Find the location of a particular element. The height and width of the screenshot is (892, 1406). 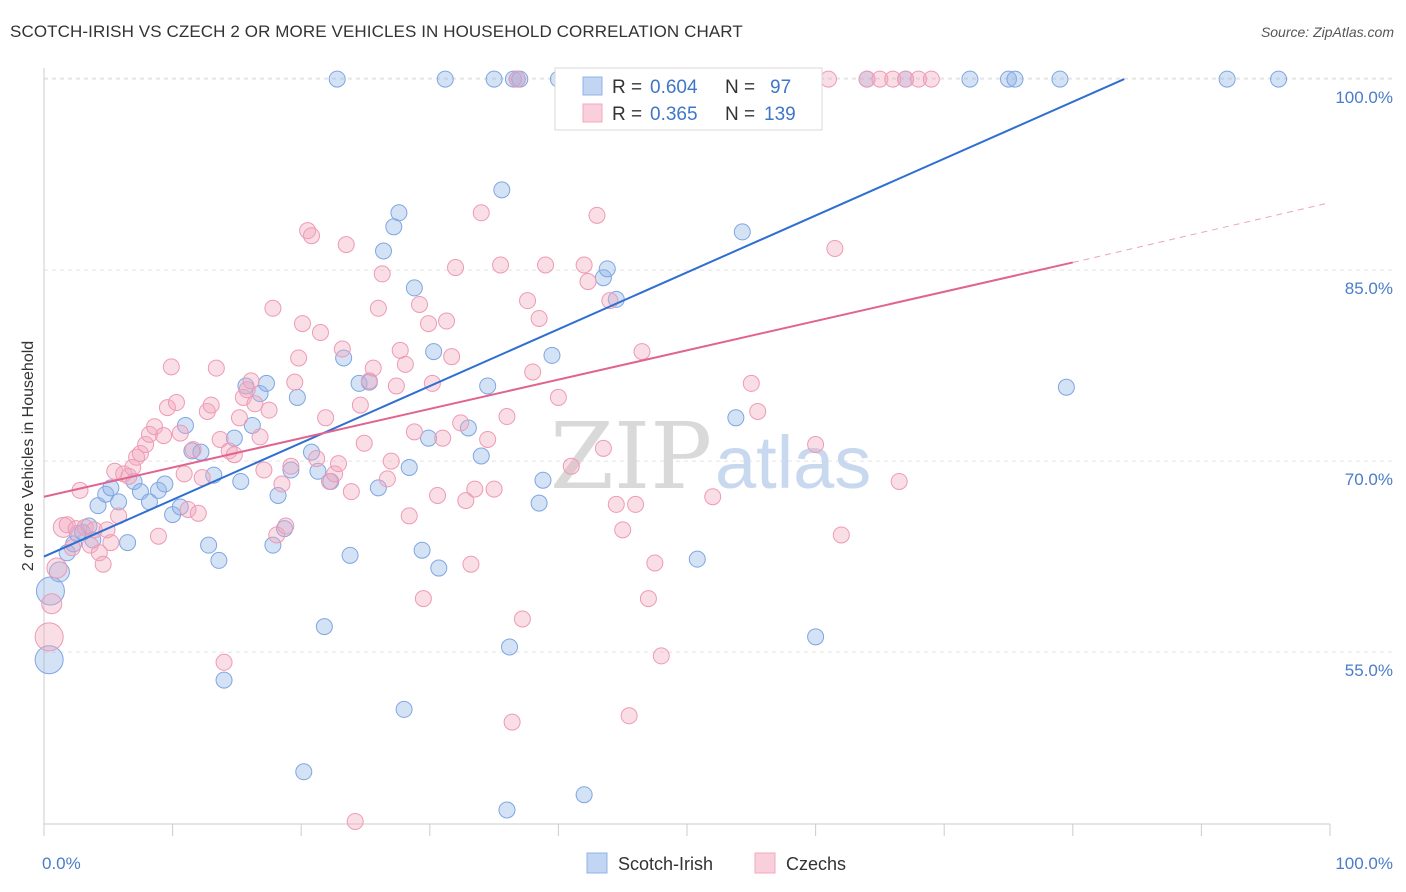

legend: R = 0.604 N = 97 R = 0.365 N = 139 is located at coordinates (688, 99).